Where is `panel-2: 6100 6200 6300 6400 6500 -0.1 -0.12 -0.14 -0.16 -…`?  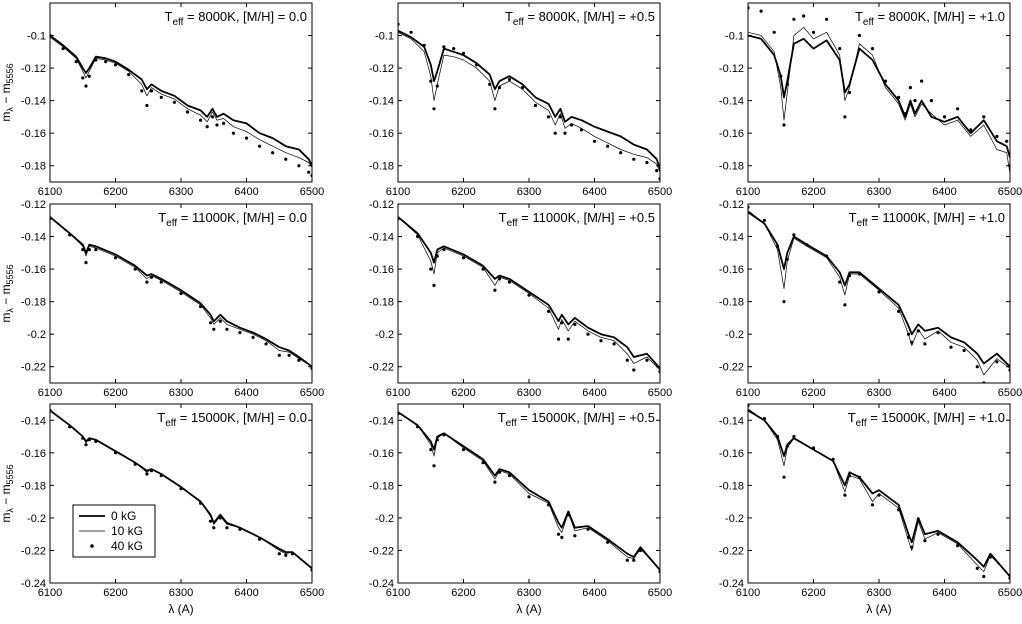
panel-2: 6100 6200 6300 6400 6500 -0.1 -0.12 -0.14 -0.16 -… is located at coordinates (520, 100).